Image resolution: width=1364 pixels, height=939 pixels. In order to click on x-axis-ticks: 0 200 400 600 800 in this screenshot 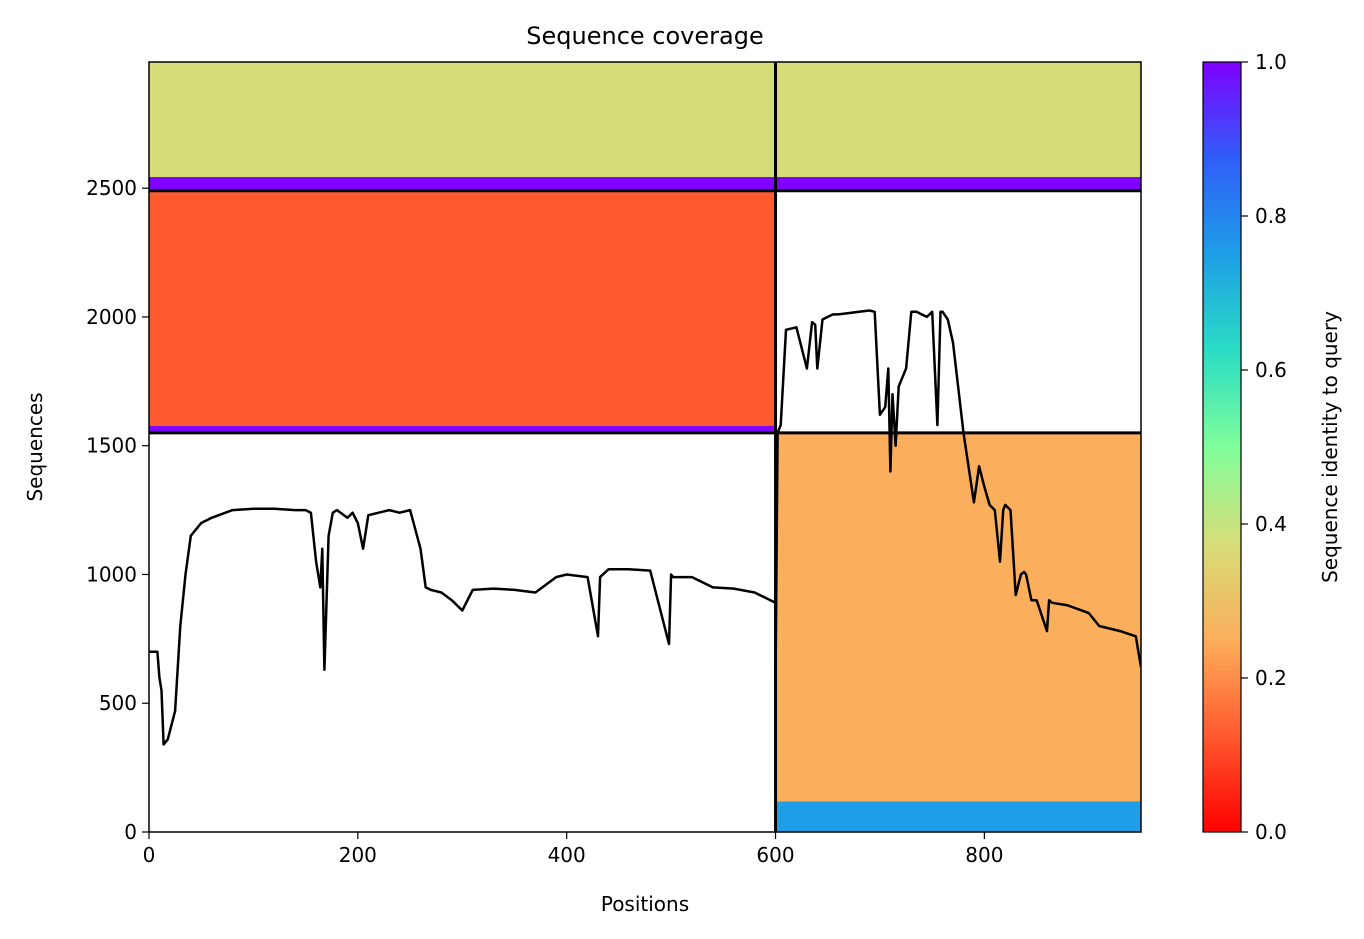, I will do `click(573, 849)`.